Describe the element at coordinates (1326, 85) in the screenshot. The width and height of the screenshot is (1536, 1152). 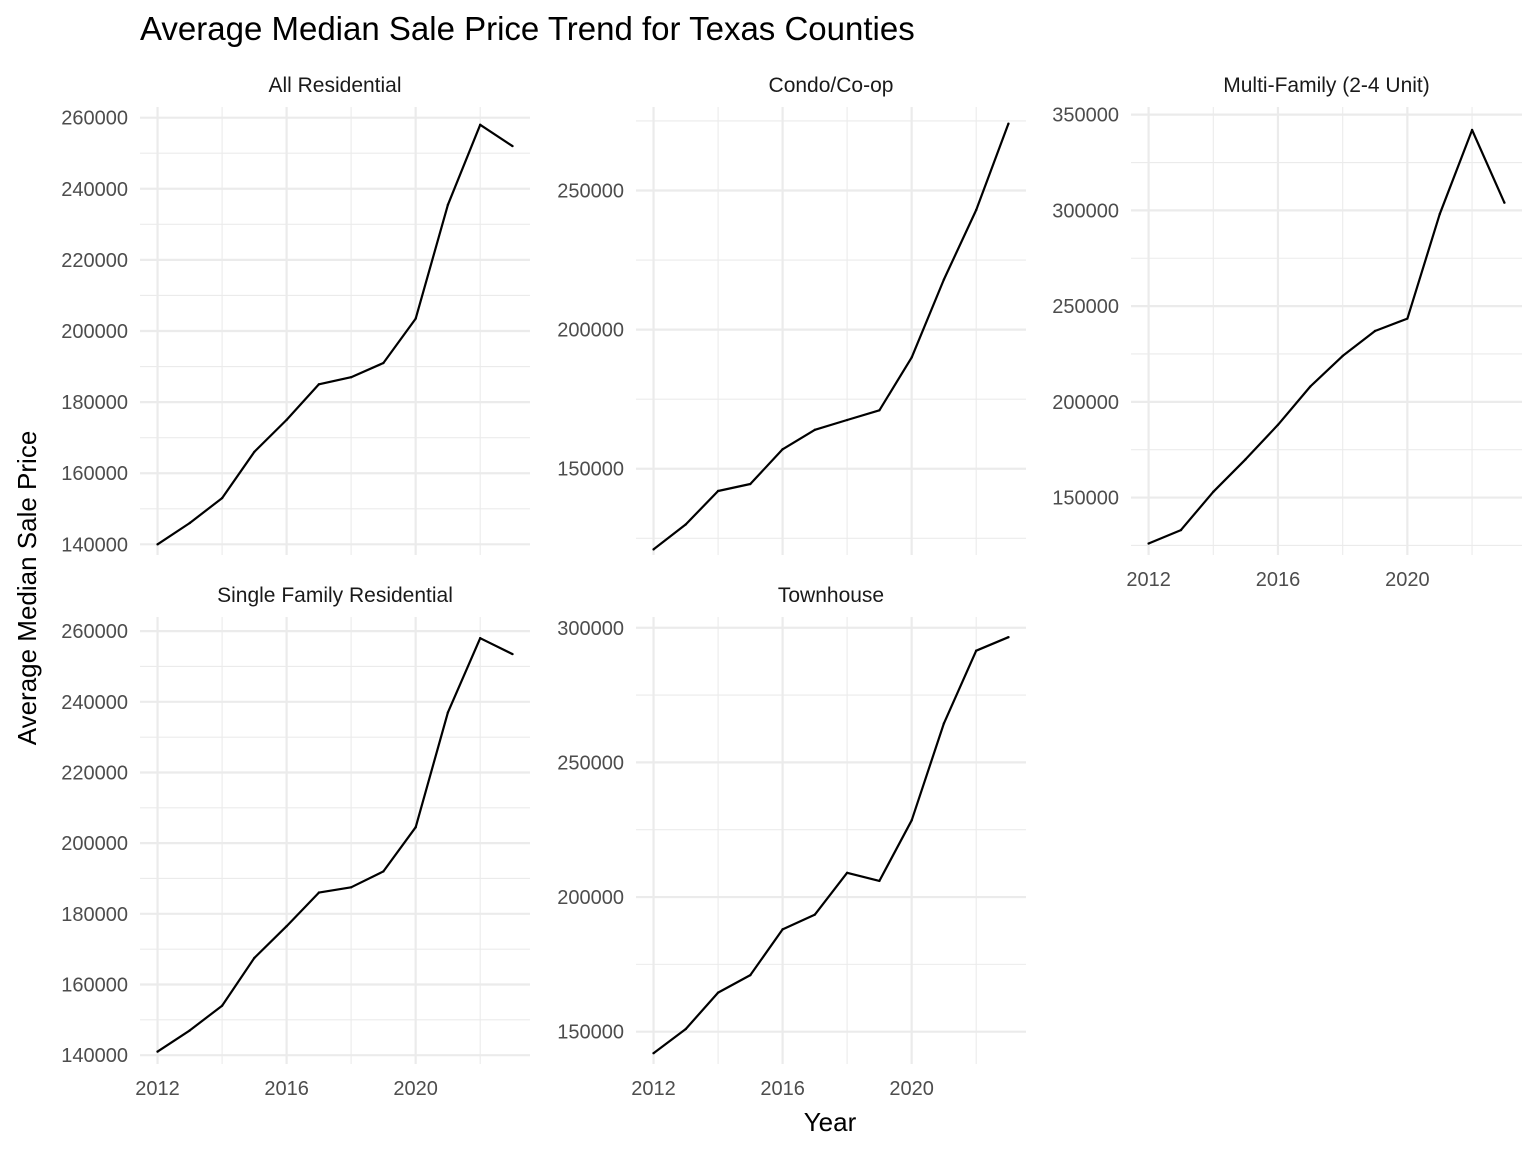
I see `panel-title: Multi-Family (2-4 Unit)` at that location.